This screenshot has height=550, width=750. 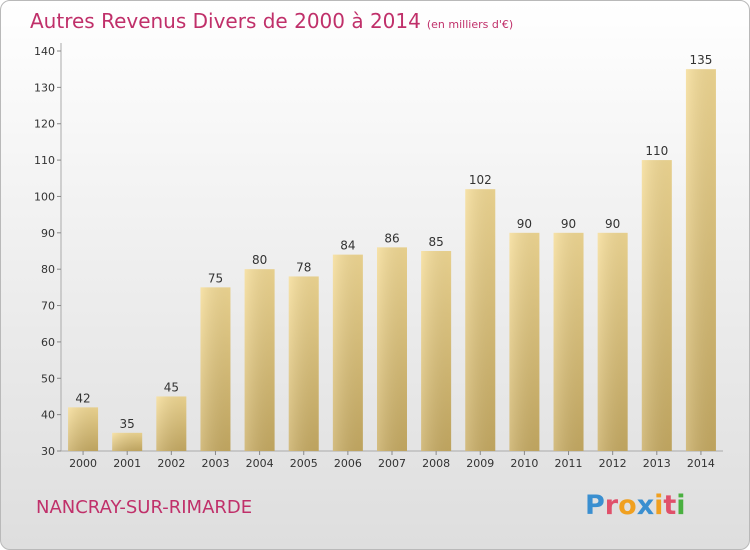 I want to click on x-tick-label: 2013, so click(x=657, y=463).